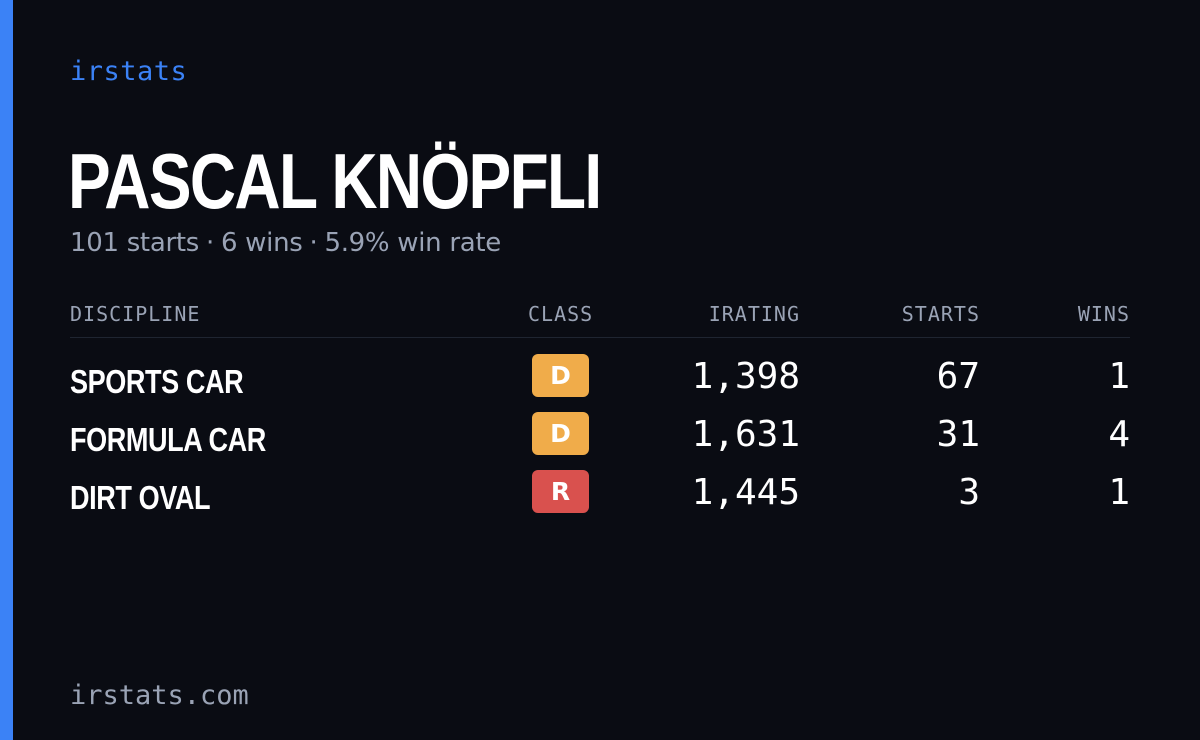 The width and height of the screenshot is (1200, 740). Describe the element at coordinates (745, 376) in the screenshot. I see `irating-value: 1,398` at that location.